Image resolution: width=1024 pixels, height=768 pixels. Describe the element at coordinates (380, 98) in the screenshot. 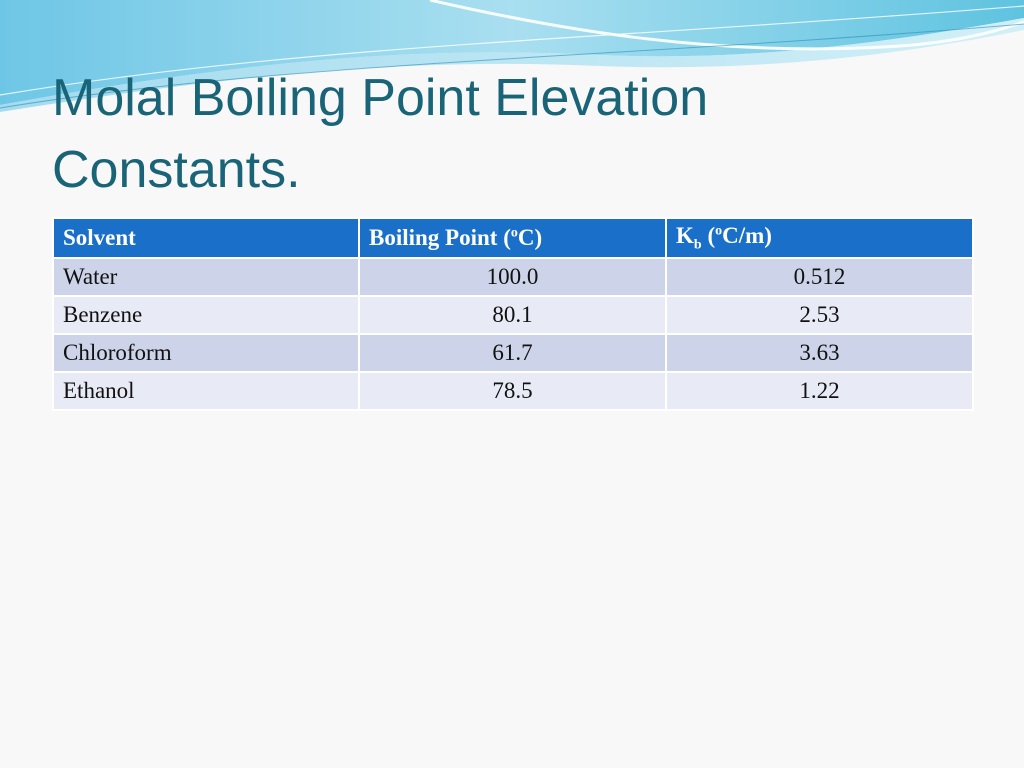

I see `title-line-1: Molal Boiling Point Elevation` at that location.